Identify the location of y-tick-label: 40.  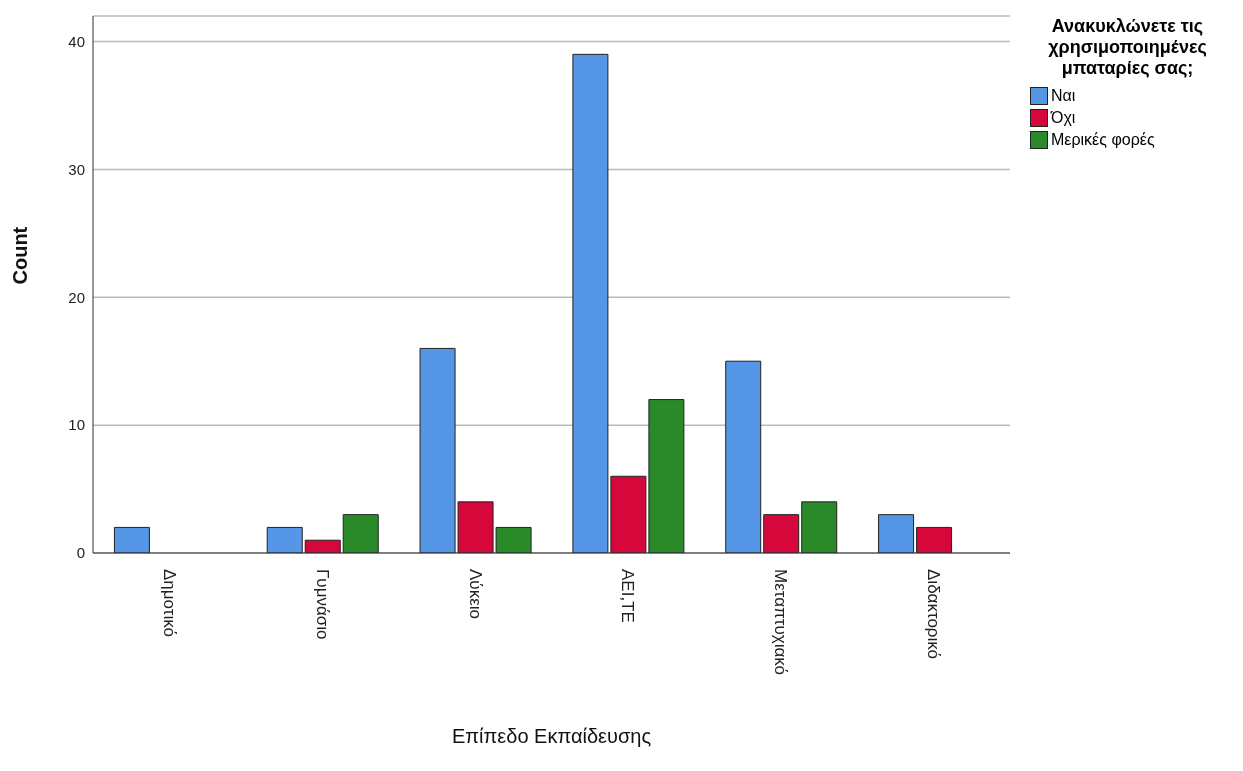
(76, 41).